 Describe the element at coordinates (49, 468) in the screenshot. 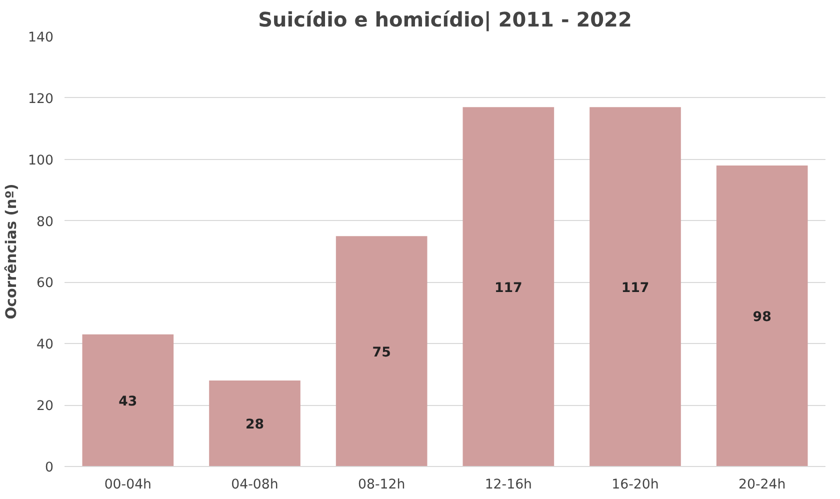

I see `y-tick-label: 0` at that location.